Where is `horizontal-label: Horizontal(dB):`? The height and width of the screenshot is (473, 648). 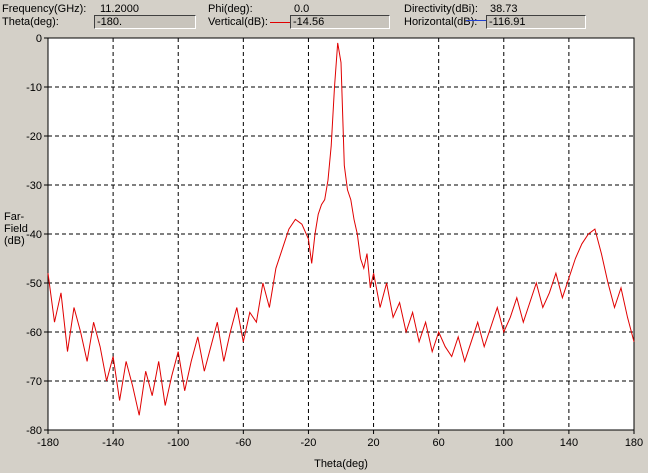
horizontal-label: Horizontal(dB): is located at coordinates (441, 22).